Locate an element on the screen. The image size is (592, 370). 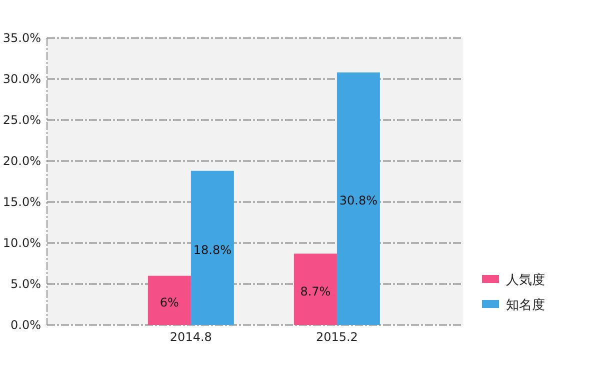
x-tick-label: 2014.8 is located at coordinates (191, 337).